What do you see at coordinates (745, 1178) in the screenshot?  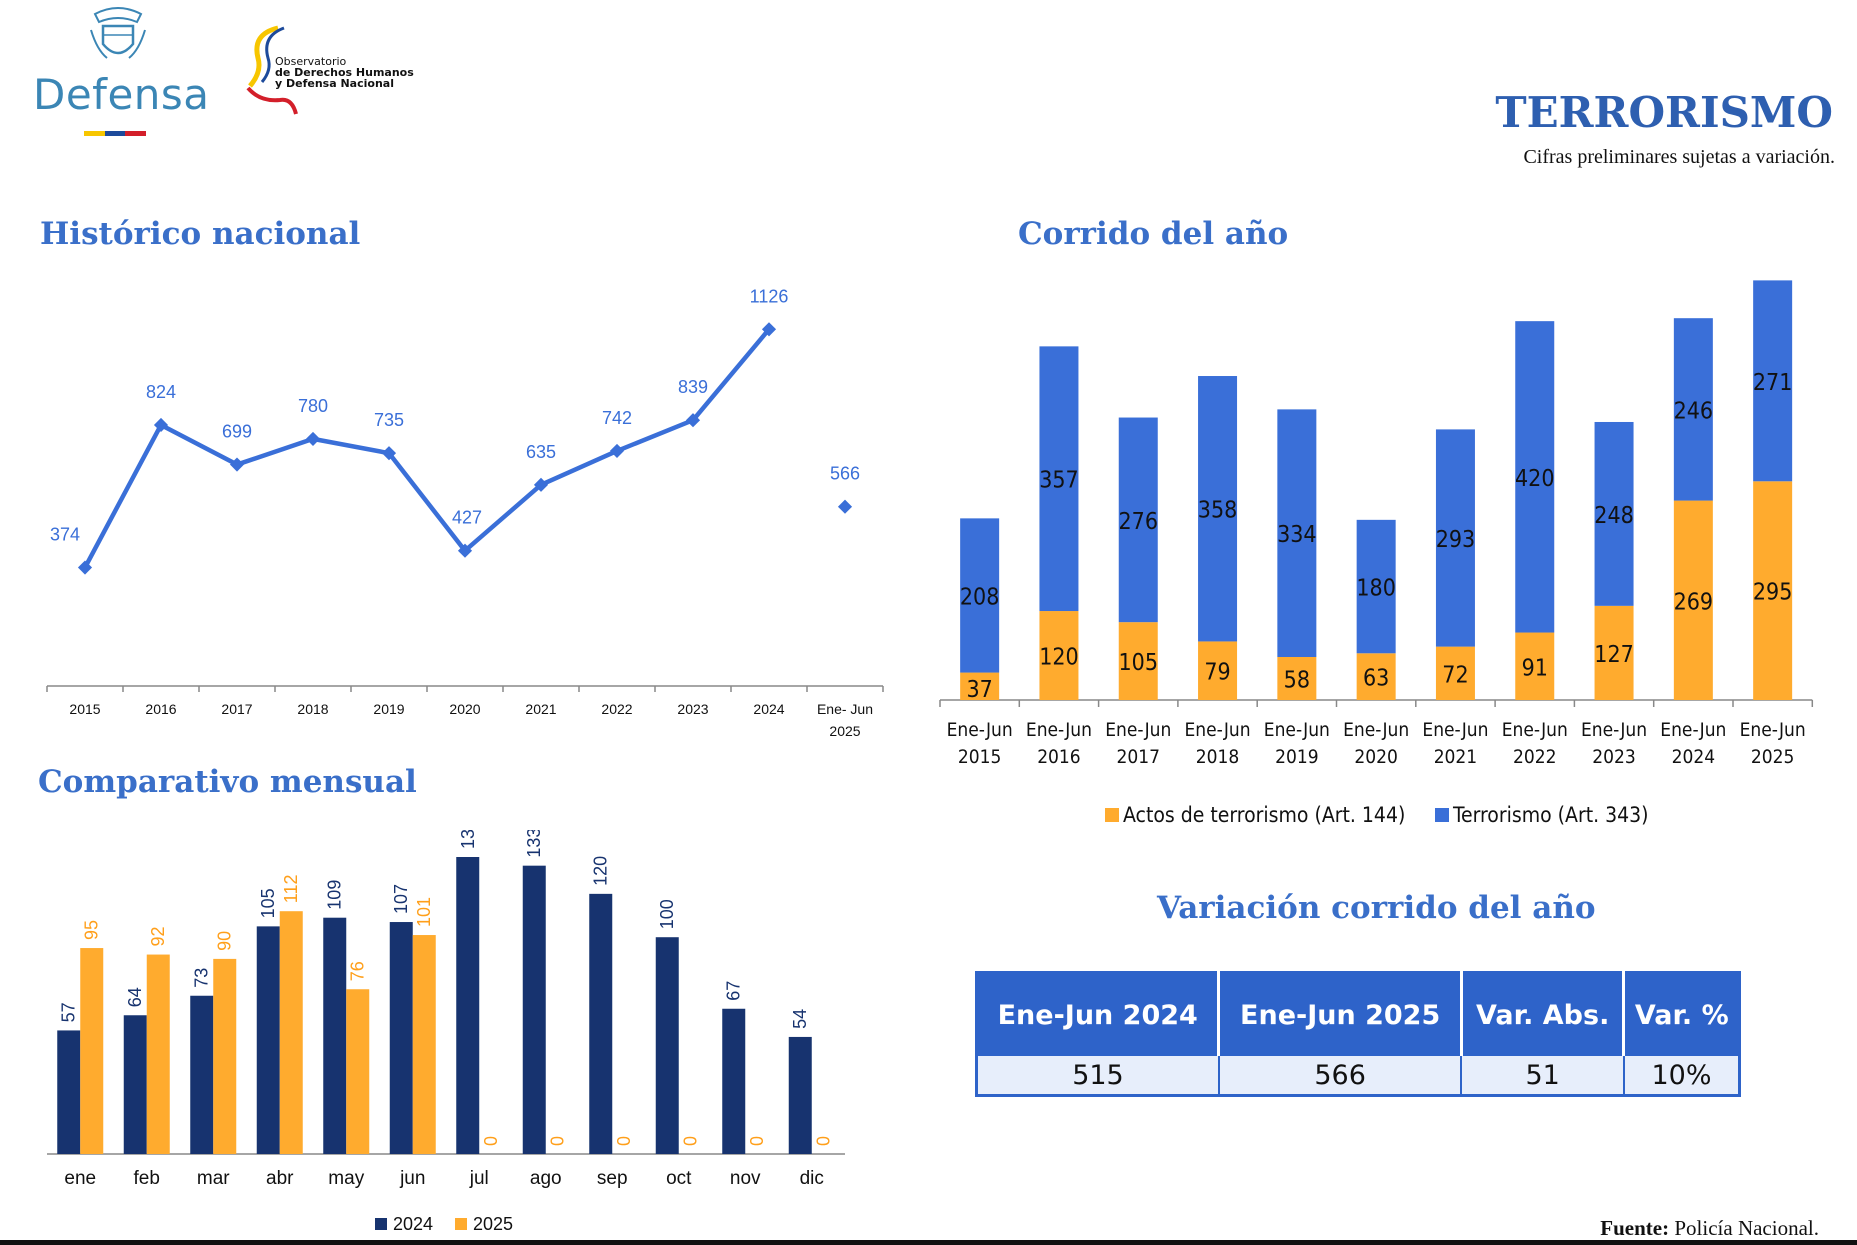 I see `x-tick-label: nov` at bounding box center [745, 1178].